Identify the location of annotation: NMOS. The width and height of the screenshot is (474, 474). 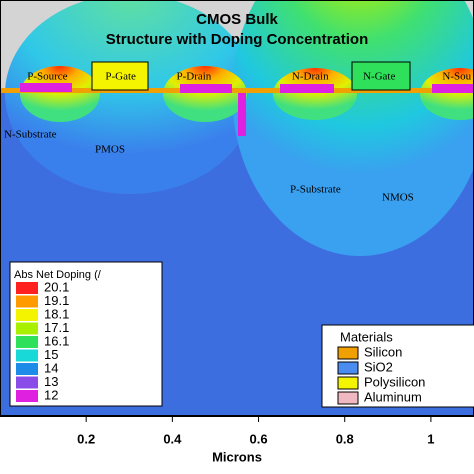
(398, 198).